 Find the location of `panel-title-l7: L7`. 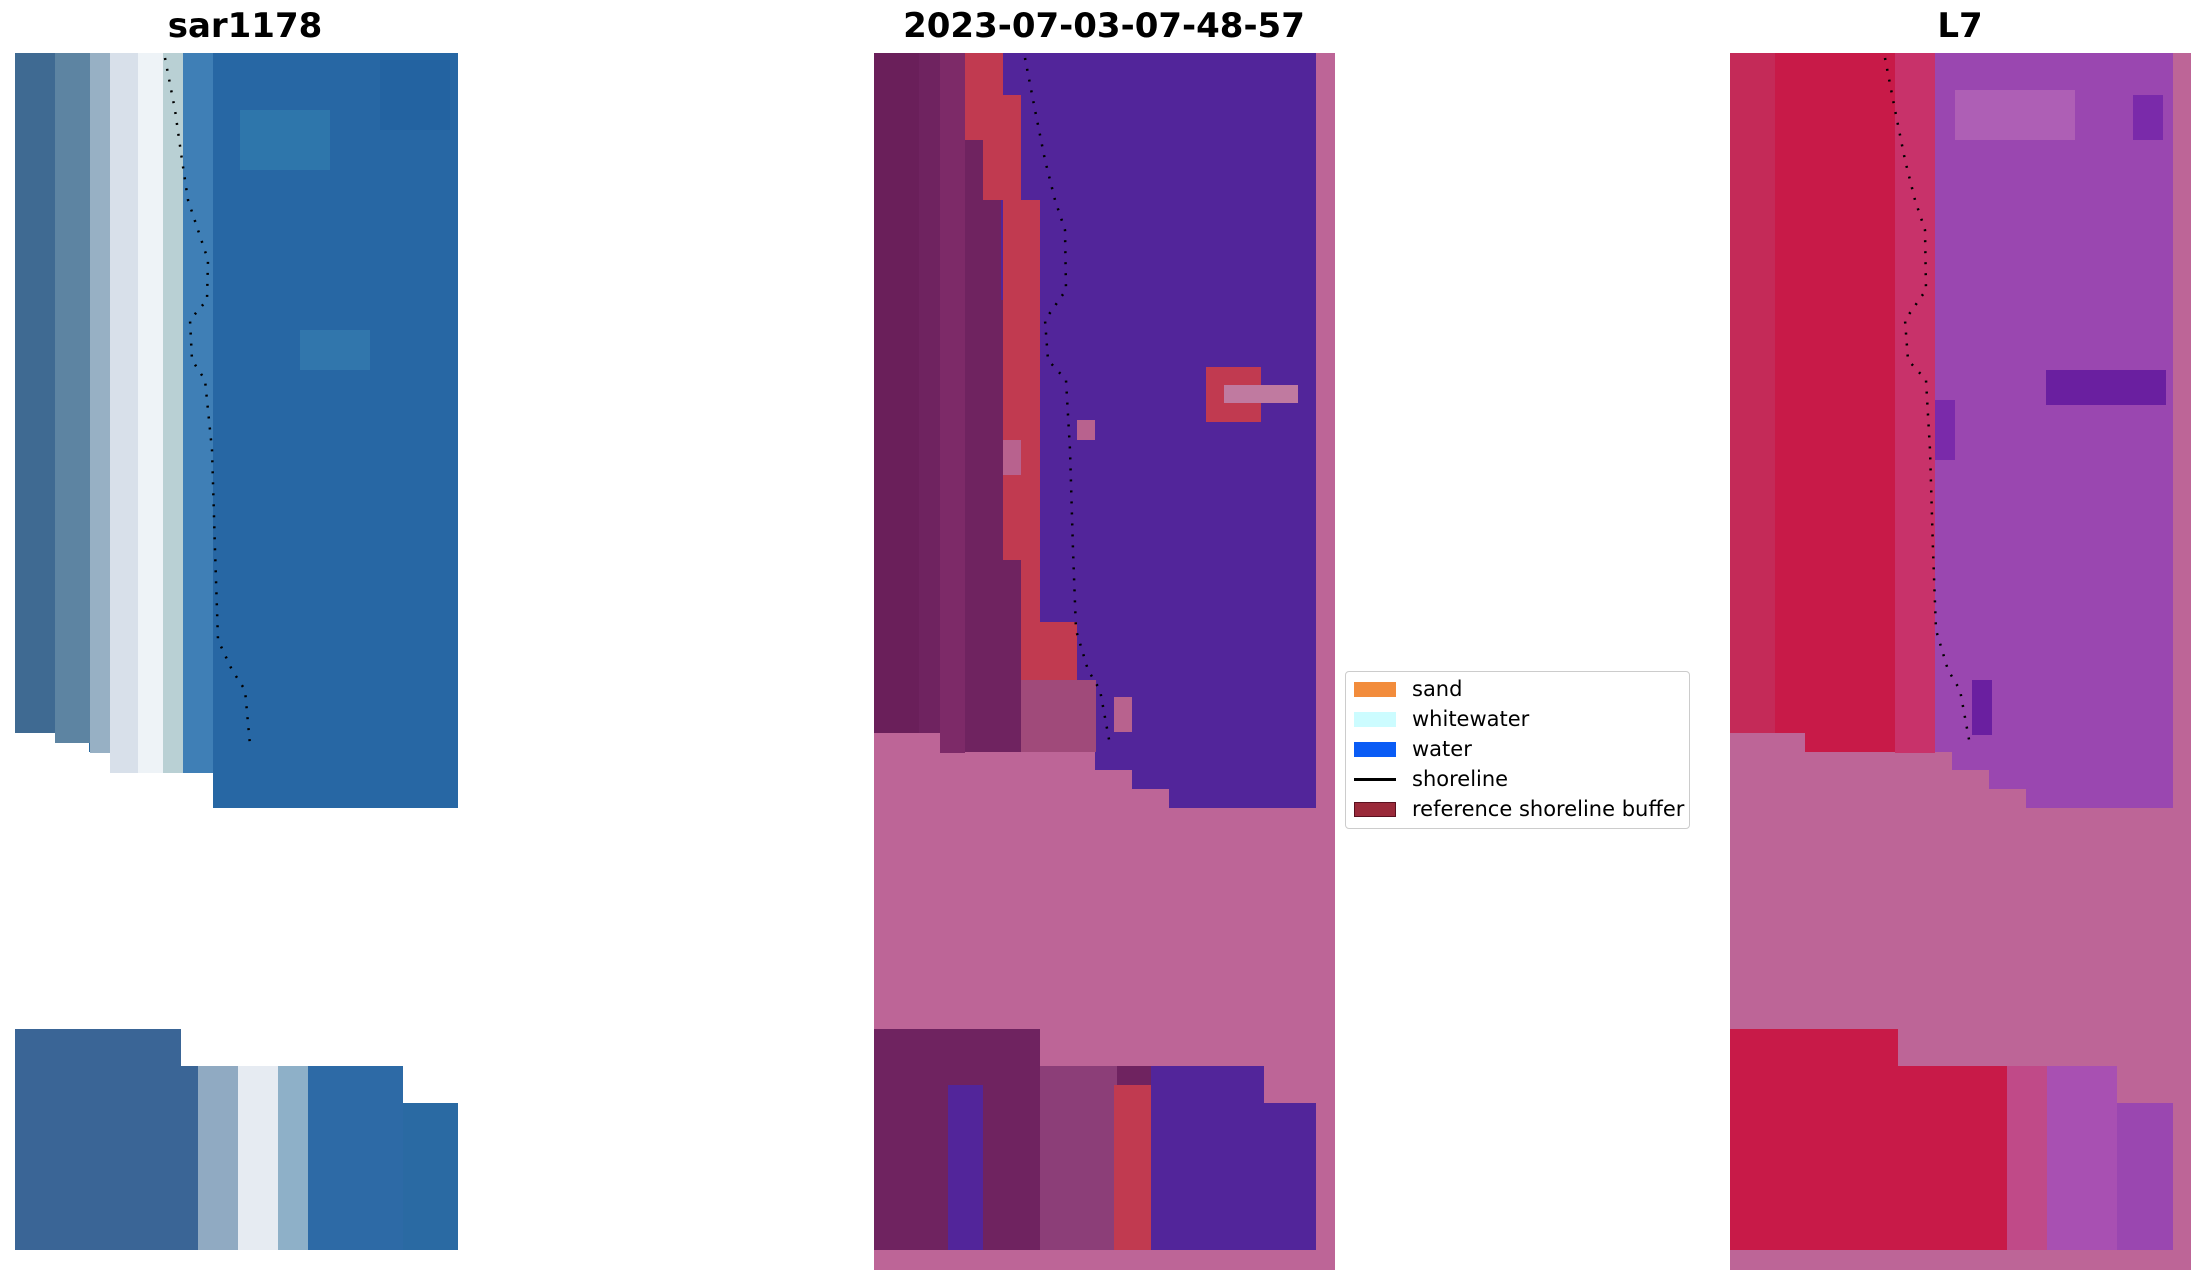

panel-title-l7: L7 is located at coordinates (1960, 26).